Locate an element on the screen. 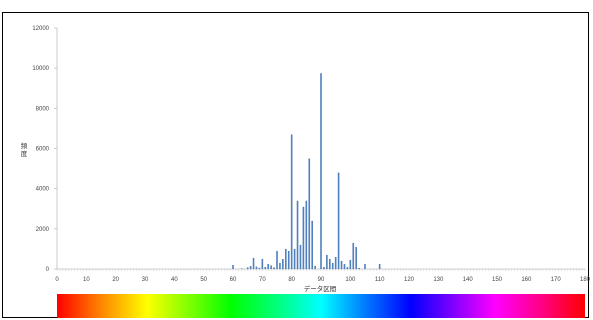  x-tick-label: 100 is located at coordinates (350, 280).